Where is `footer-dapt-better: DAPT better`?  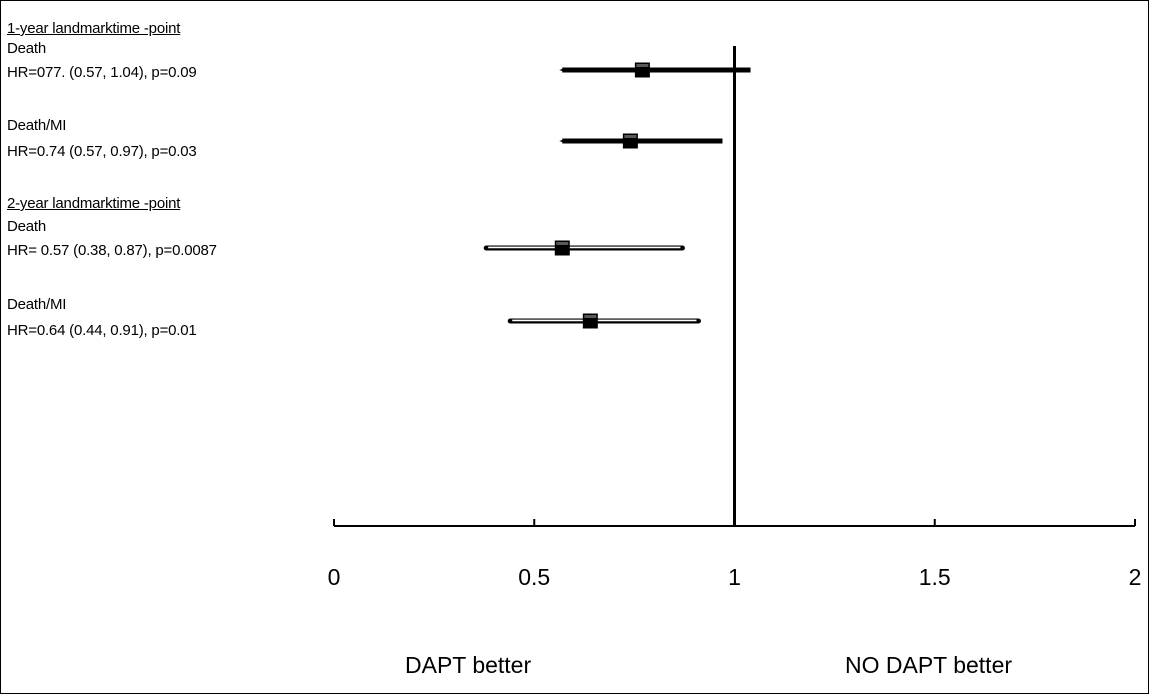
footer-dapt-better: DAPT better is located at coordinates (468, 665).